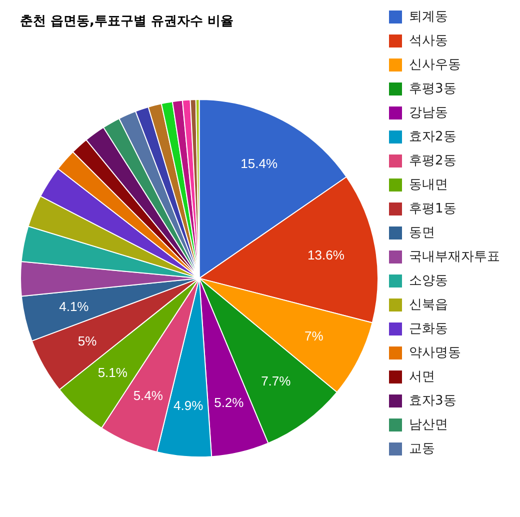 This screenshot has width=520, height=517. I want to click on data-label: 5.4%, so click(148, 395).